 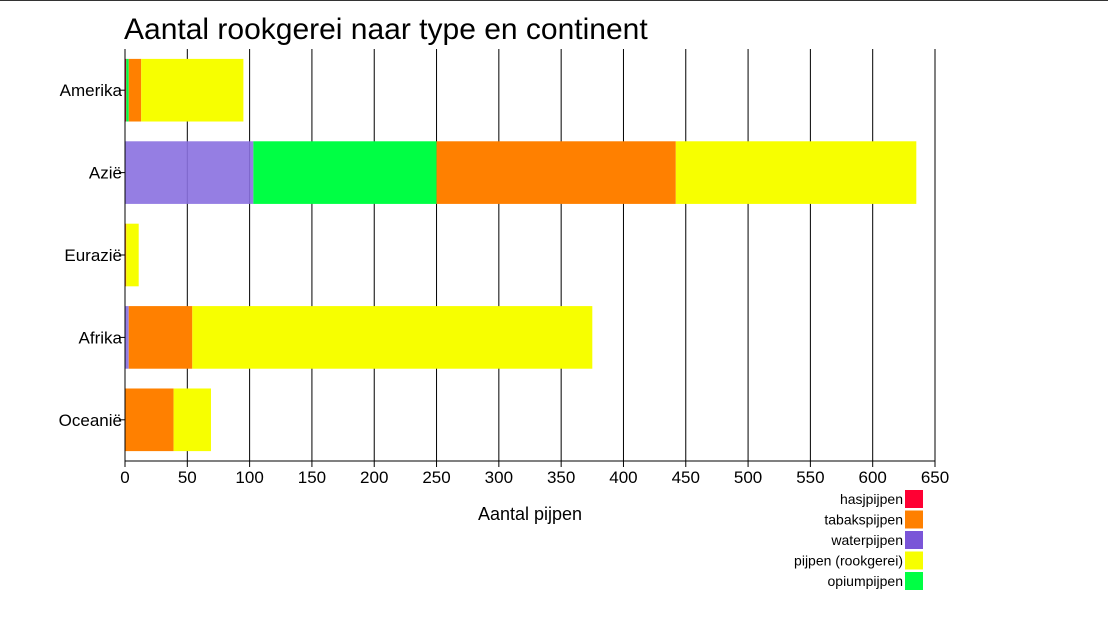 I want to click on legend-label: waterpijpen, so click(x=866, y=540).